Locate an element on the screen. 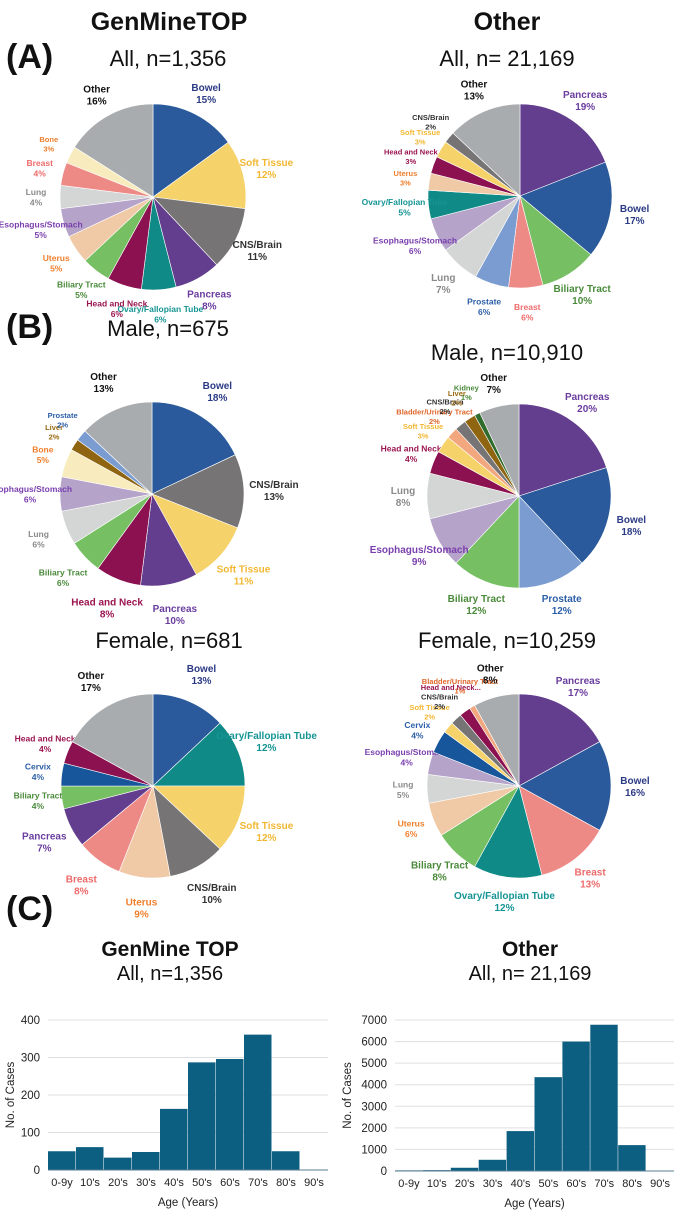 The height and width of the screenshot is (1211, 676). pie-value-bone: 5% is located at coordinates (43, 460).